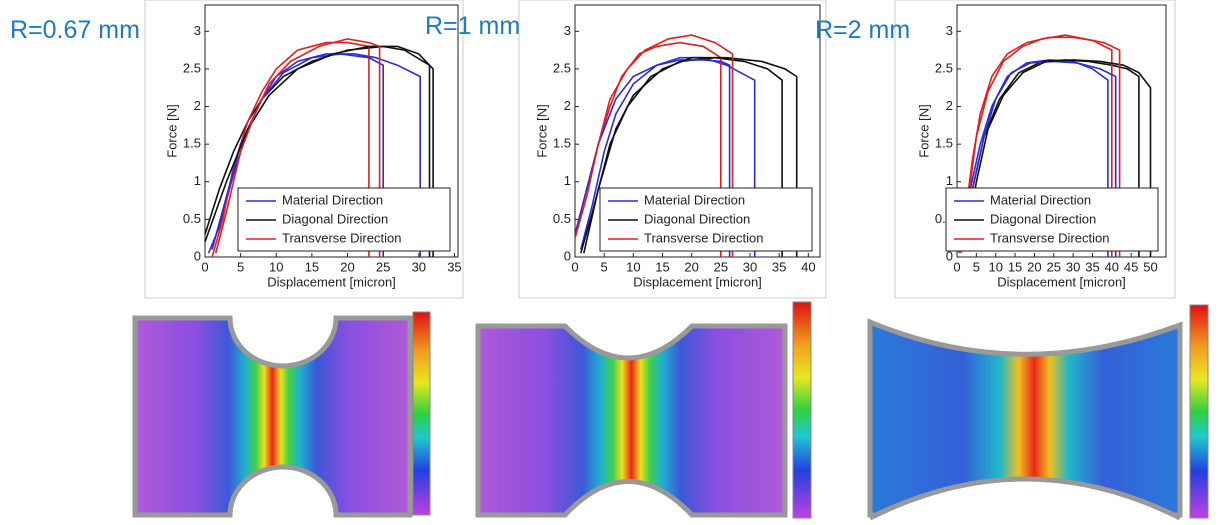 This screenshot has height=525, width=1221. I want to click on x-tick-label: 45, so click(1131, 266).